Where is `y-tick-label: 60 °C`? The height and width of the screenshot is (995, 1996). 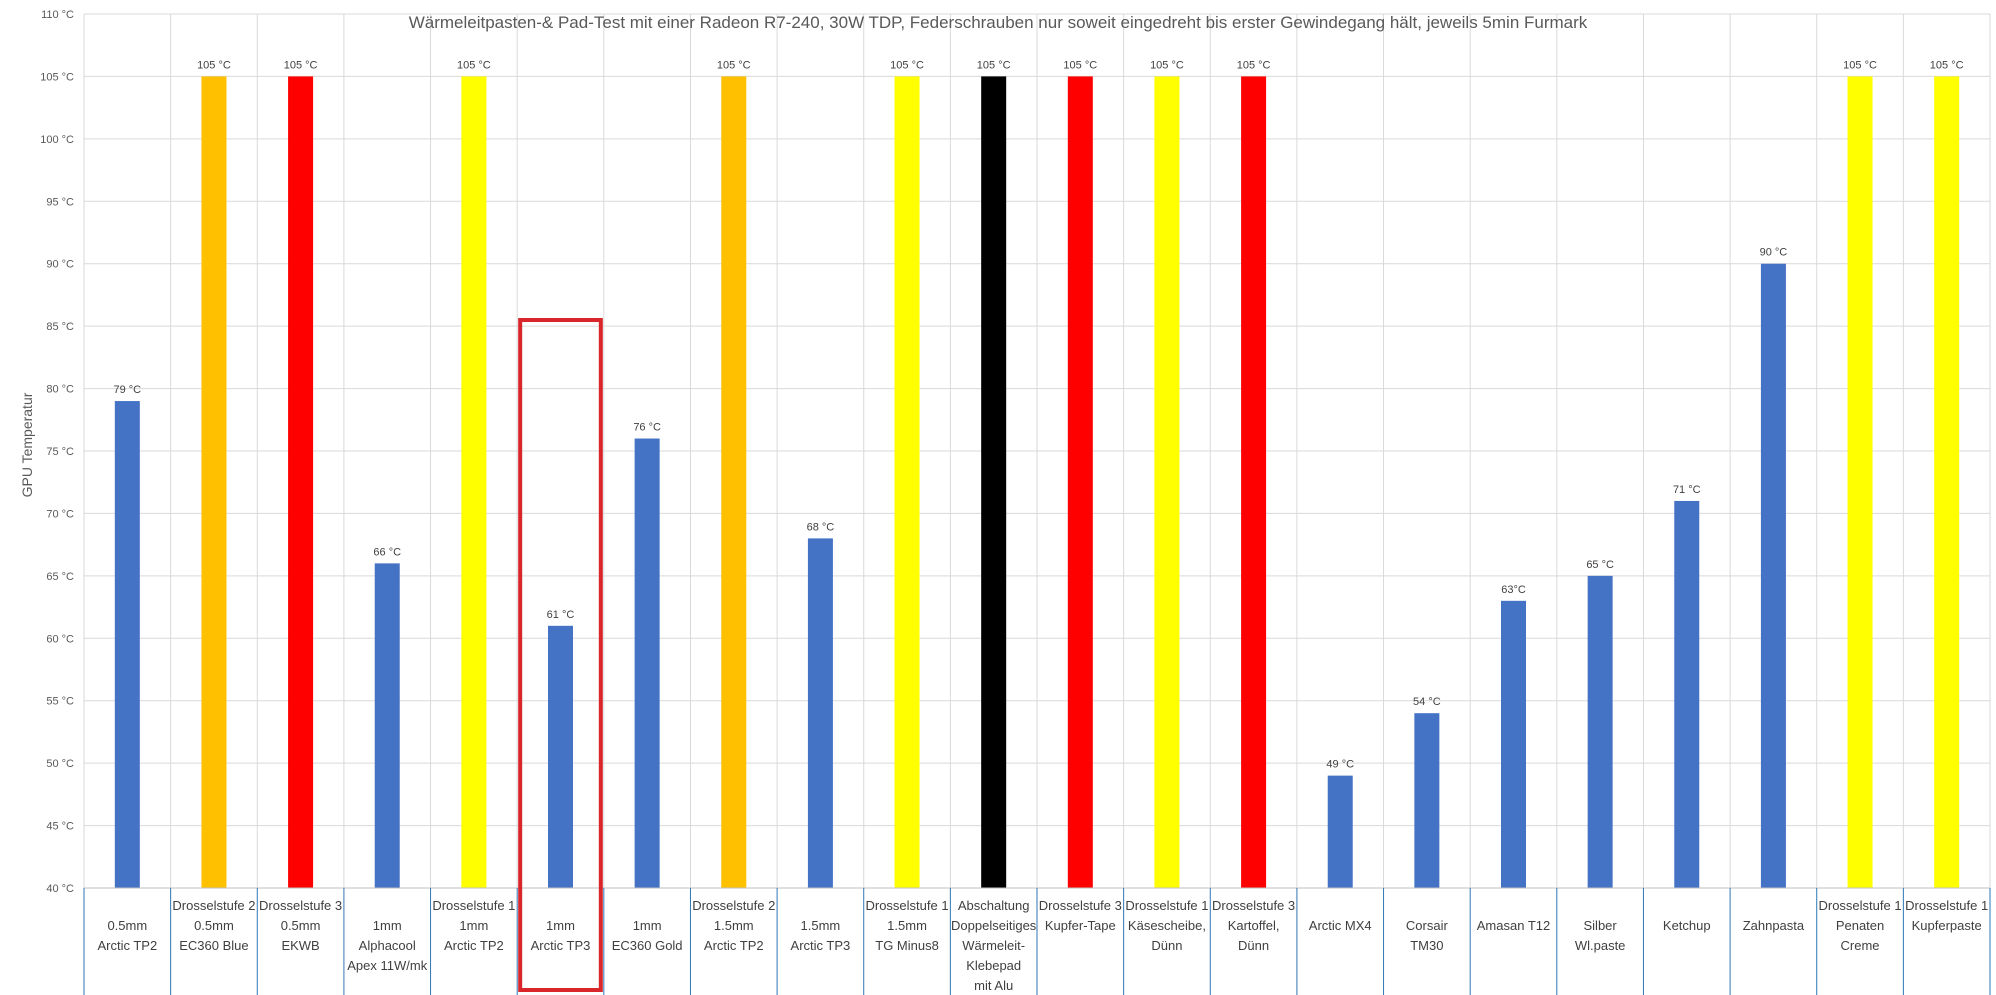 y-tick-label: 60 °C is located at coordinates (60, 639).